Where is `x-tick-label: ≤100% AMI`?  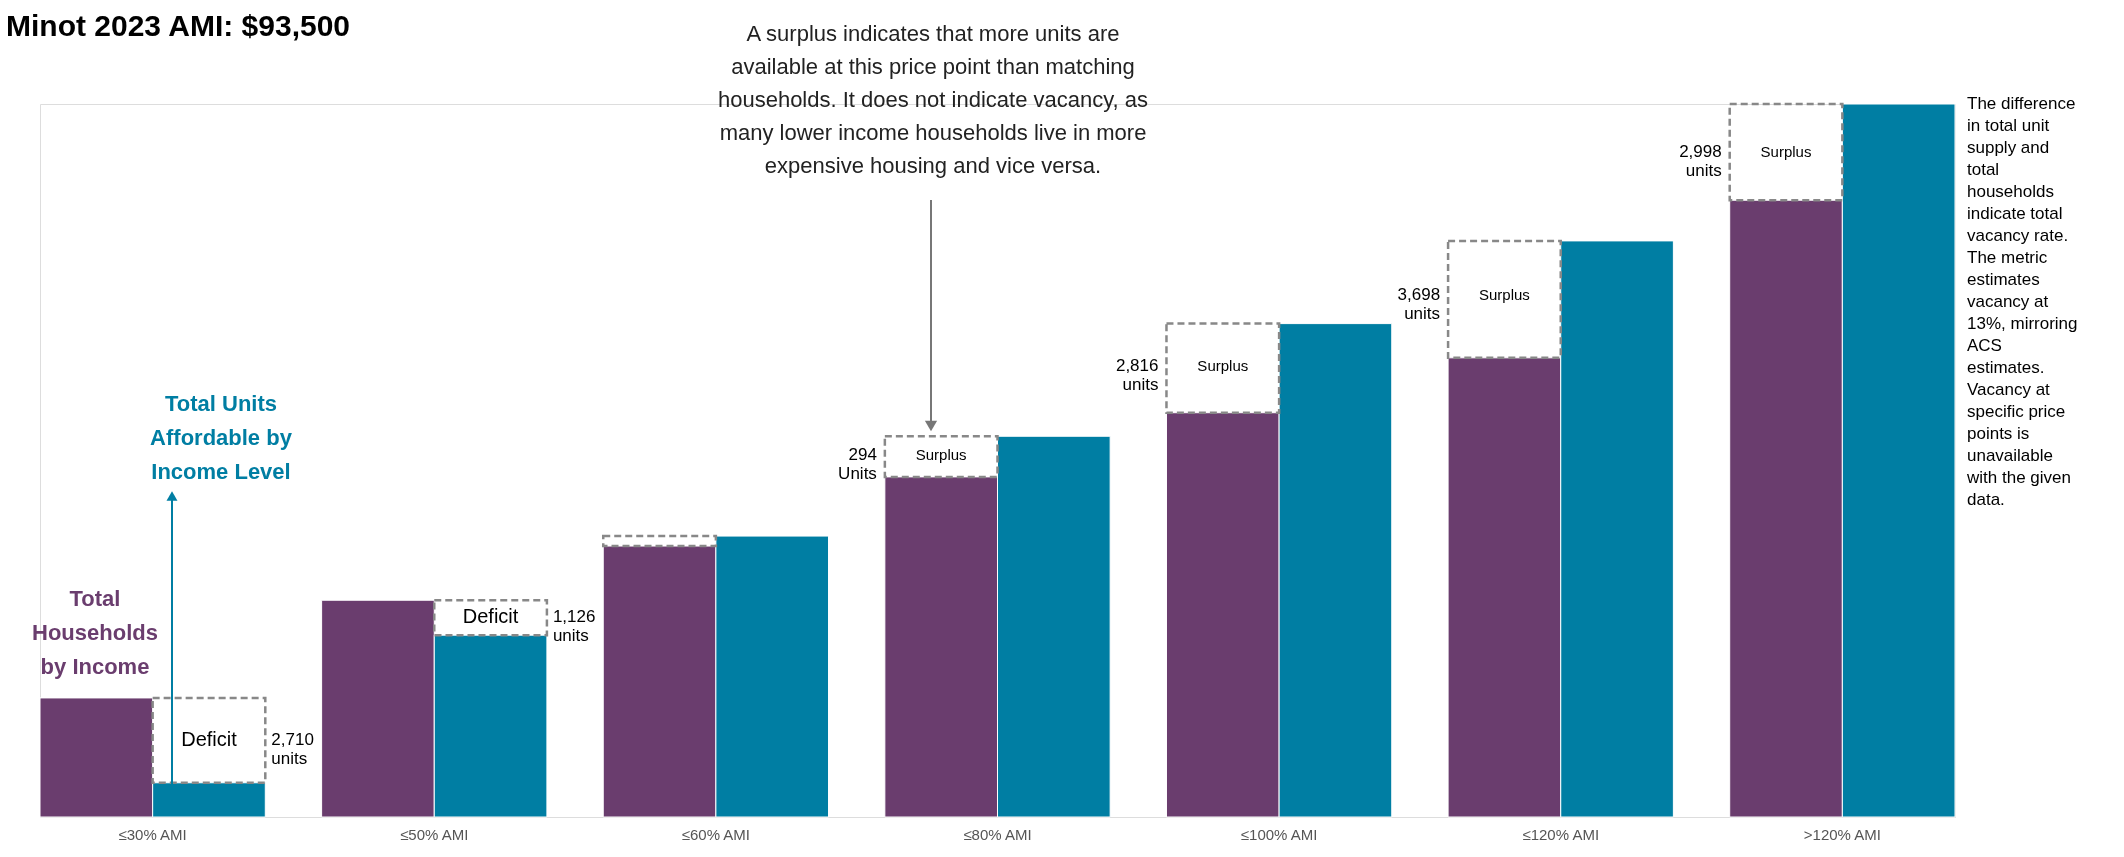 x-tick-label: ≤100% AMI is located at coordinates (1279, 834).